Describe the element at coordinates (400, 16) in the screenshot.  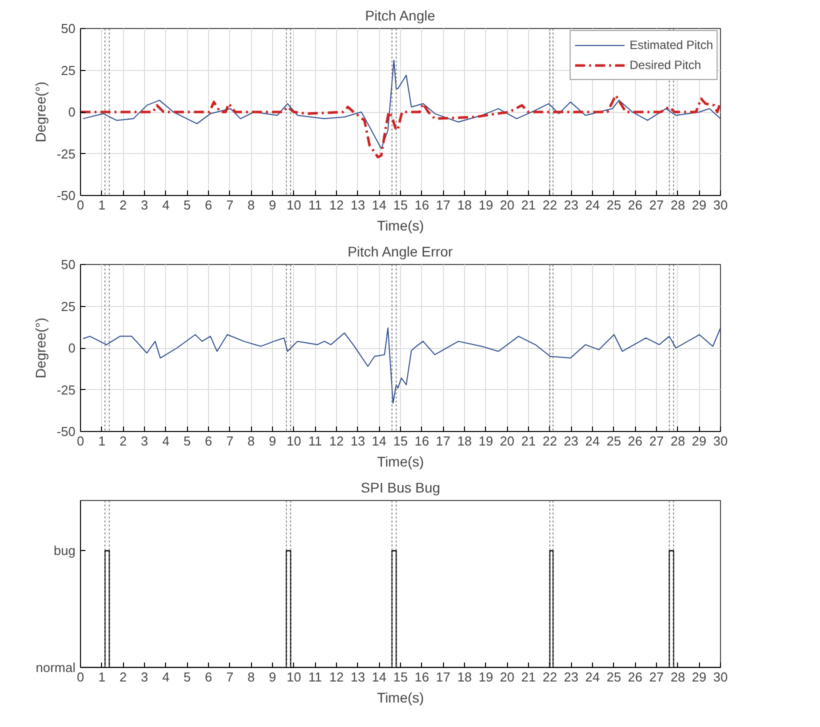
I see `chart-title: Pitch Angle` at that location.